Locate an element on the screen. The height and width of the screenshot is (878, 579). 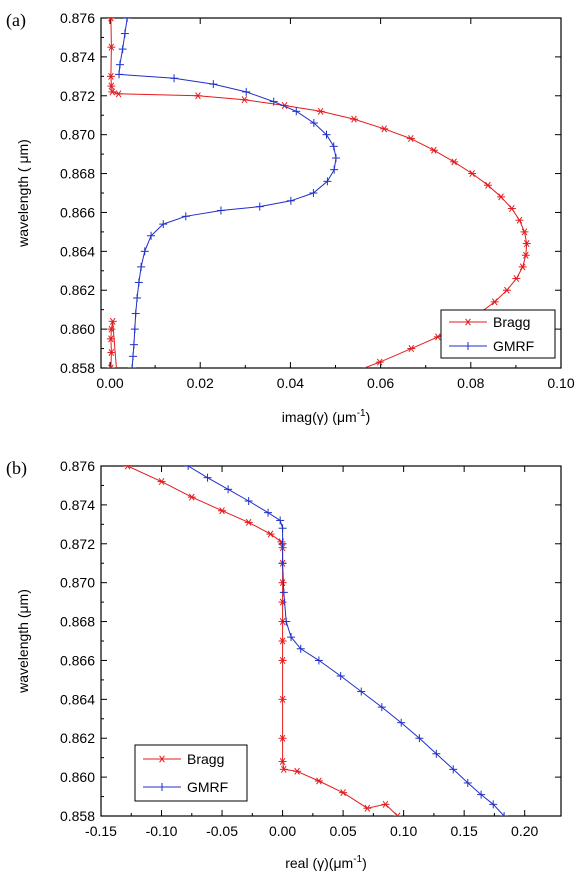
y-tick-label: 0.874 is located at coordinates (77, 505).